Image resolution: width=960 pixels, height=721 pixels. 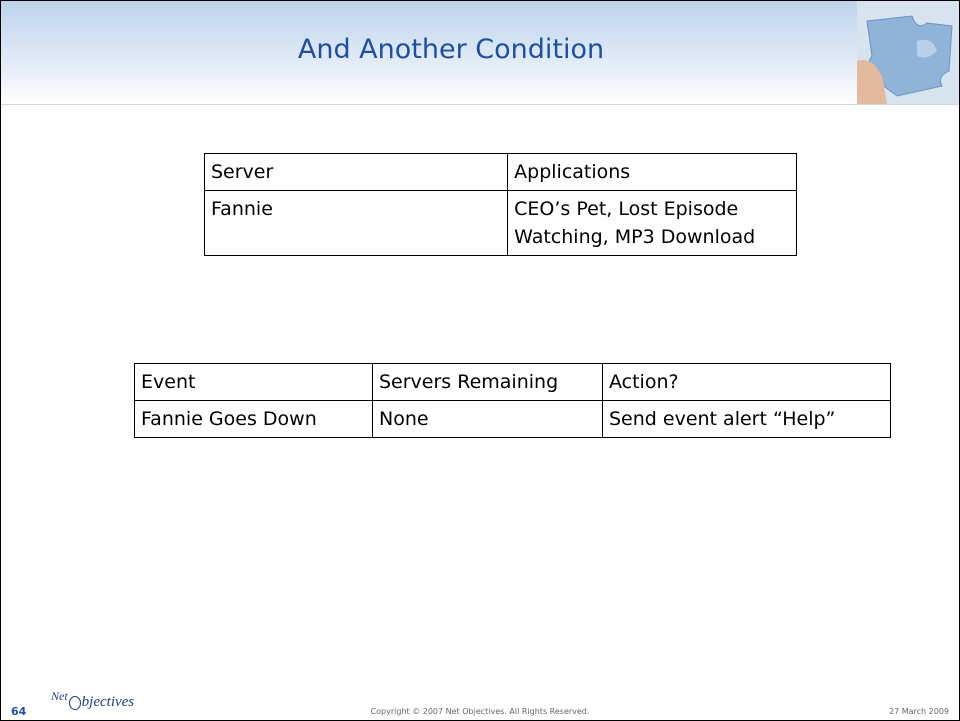 What do you see at coordinates (356, 172) in the screenshot?
I see `header-cell: Server` at bounding box center [356, 172].